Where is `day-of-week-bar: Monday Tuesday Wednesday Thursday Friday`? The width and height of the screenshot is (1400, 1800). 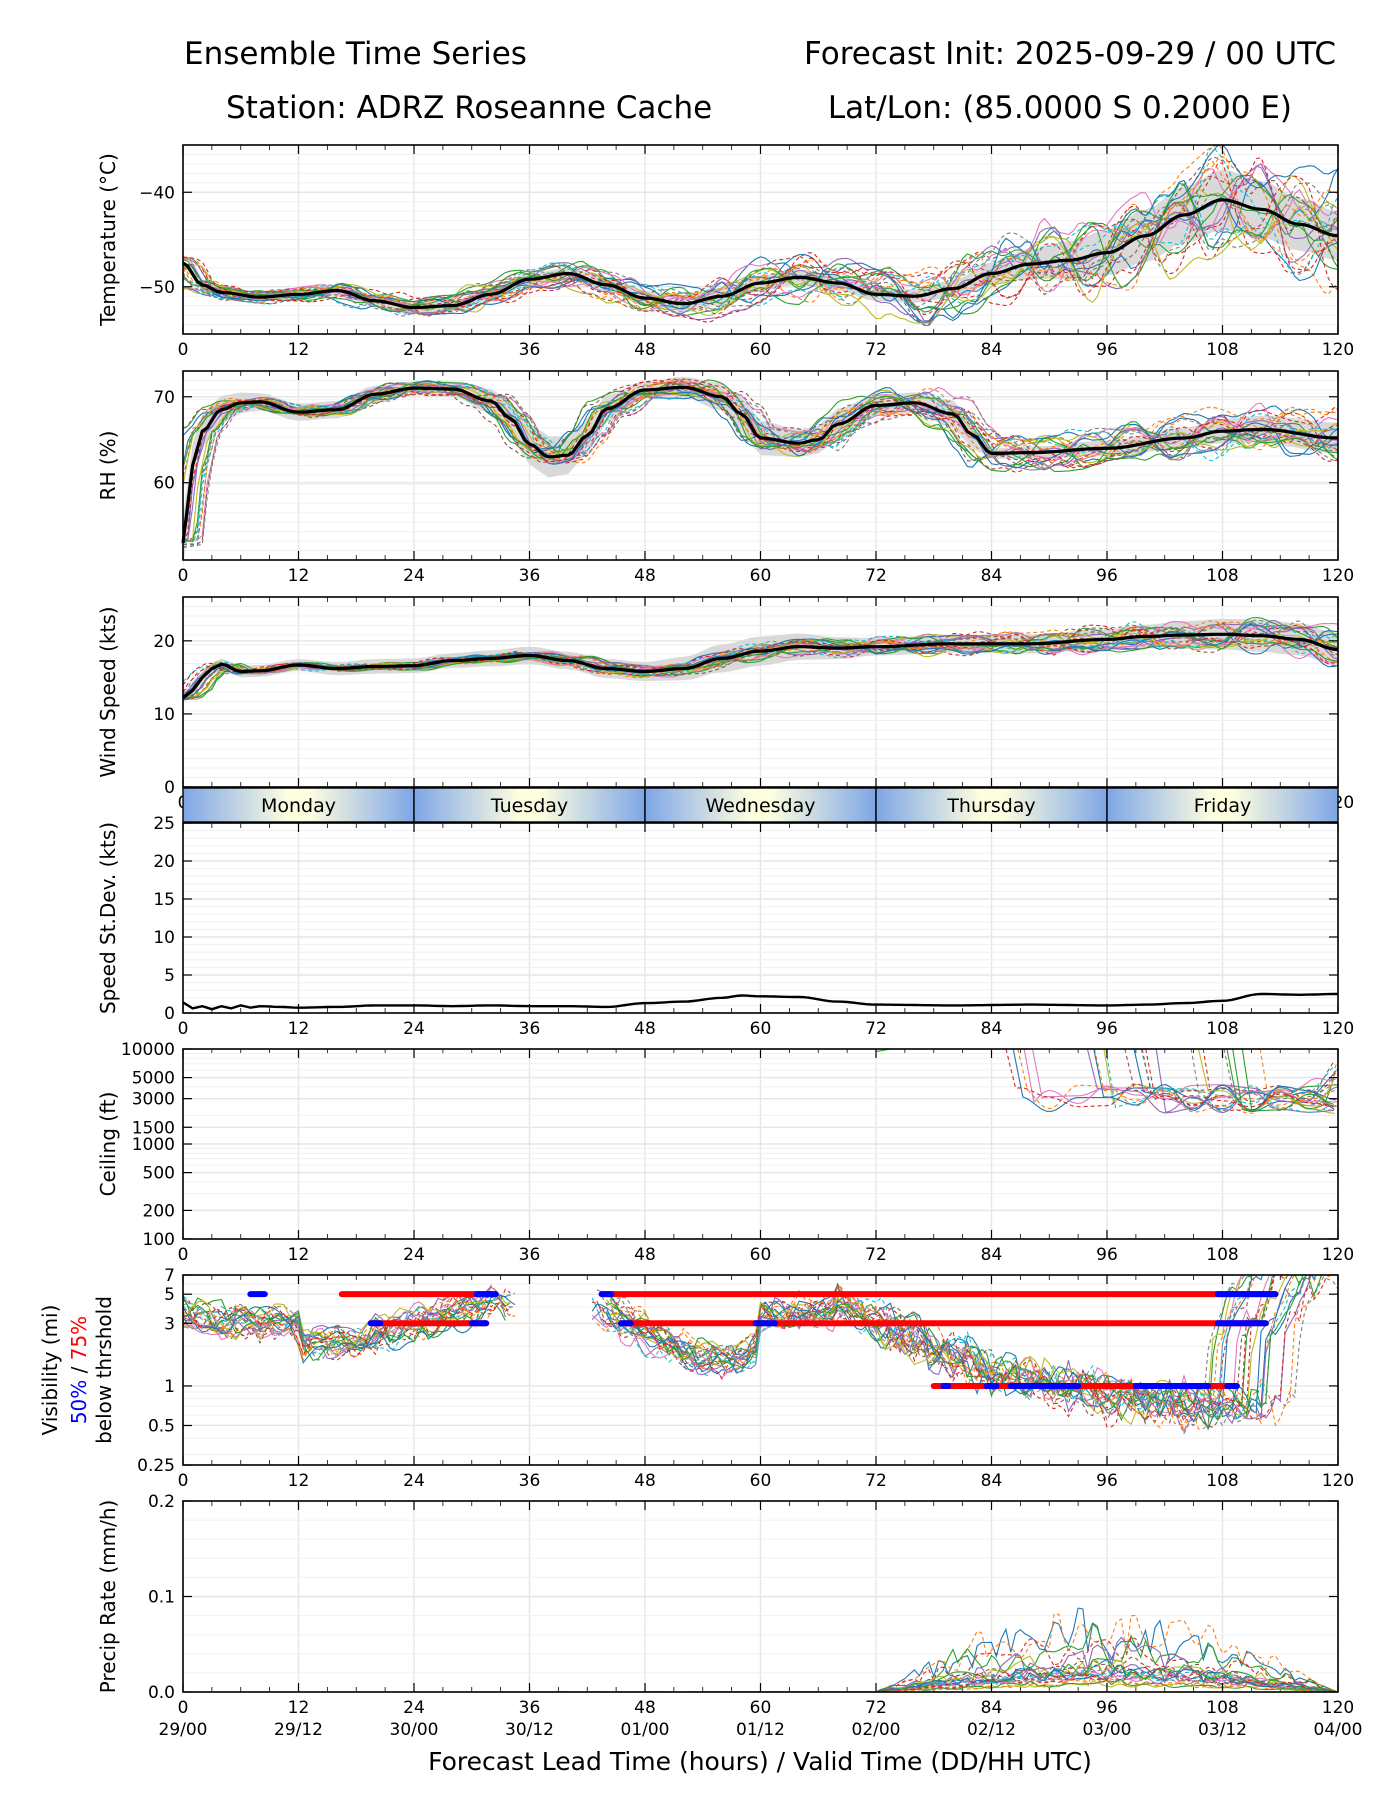 day-of-week-bar: Monday Tuesday Wednesday Thursday Friday is located at coordinates (760, 805).